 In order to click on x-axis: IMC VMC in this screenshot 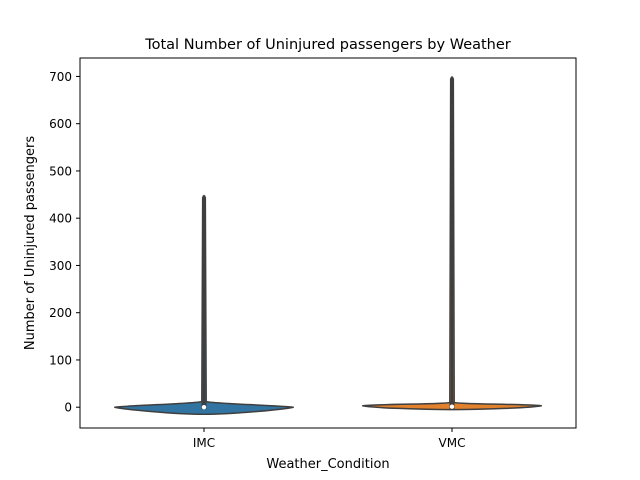, I will do `click(329, 439)`.